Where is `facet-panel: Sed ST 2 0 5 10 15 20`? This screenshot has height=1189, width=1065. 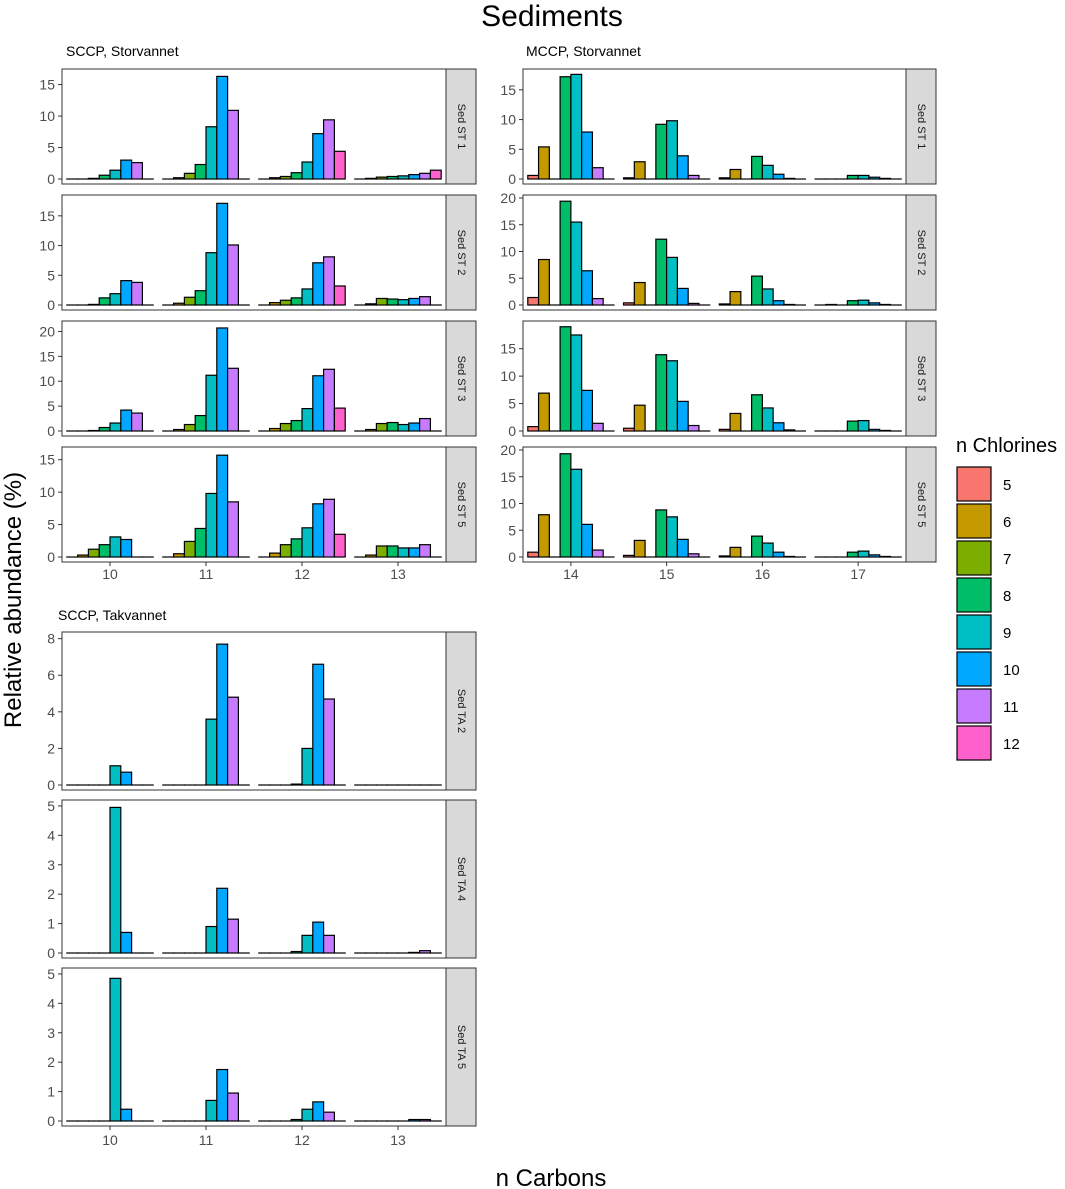 facet-panel: Sed ST 2 0 5 10 15 20 is located at coordinates (718, 251).